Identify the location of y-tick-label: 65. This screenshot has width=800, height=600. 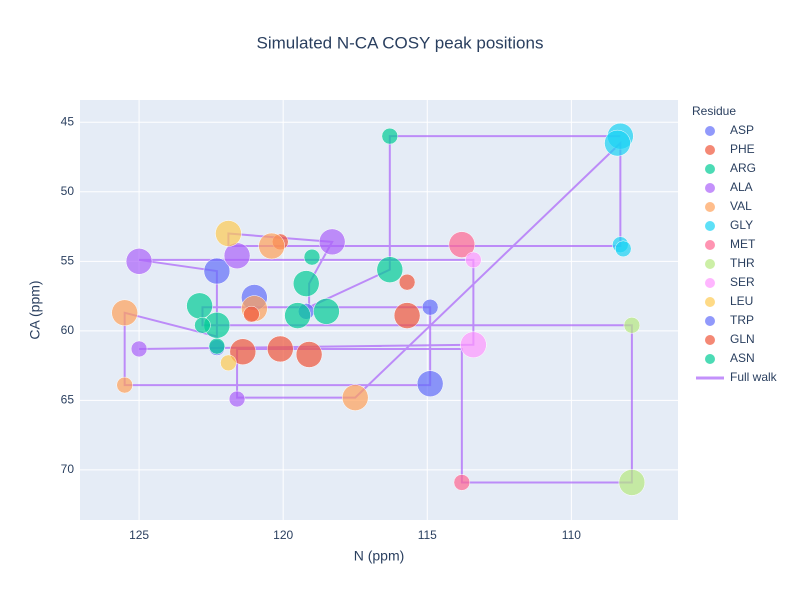
(68, 400).